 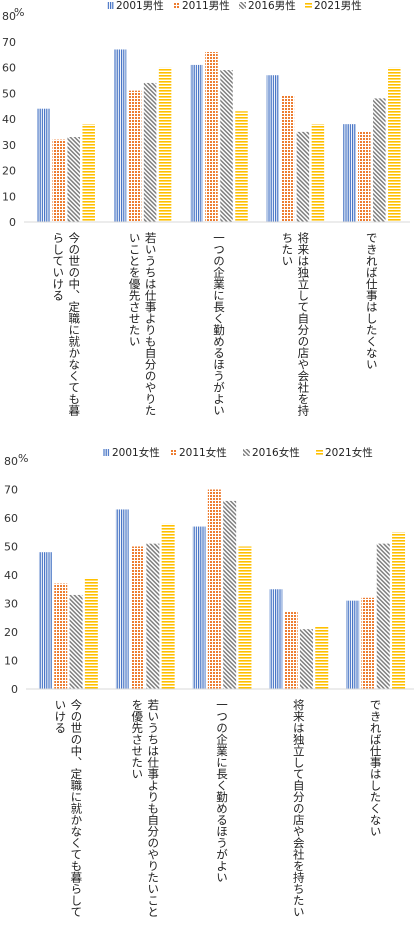 I want to click on category-label: 今の世の中、定職に就かなくても暮, so click(x=74, y=323).